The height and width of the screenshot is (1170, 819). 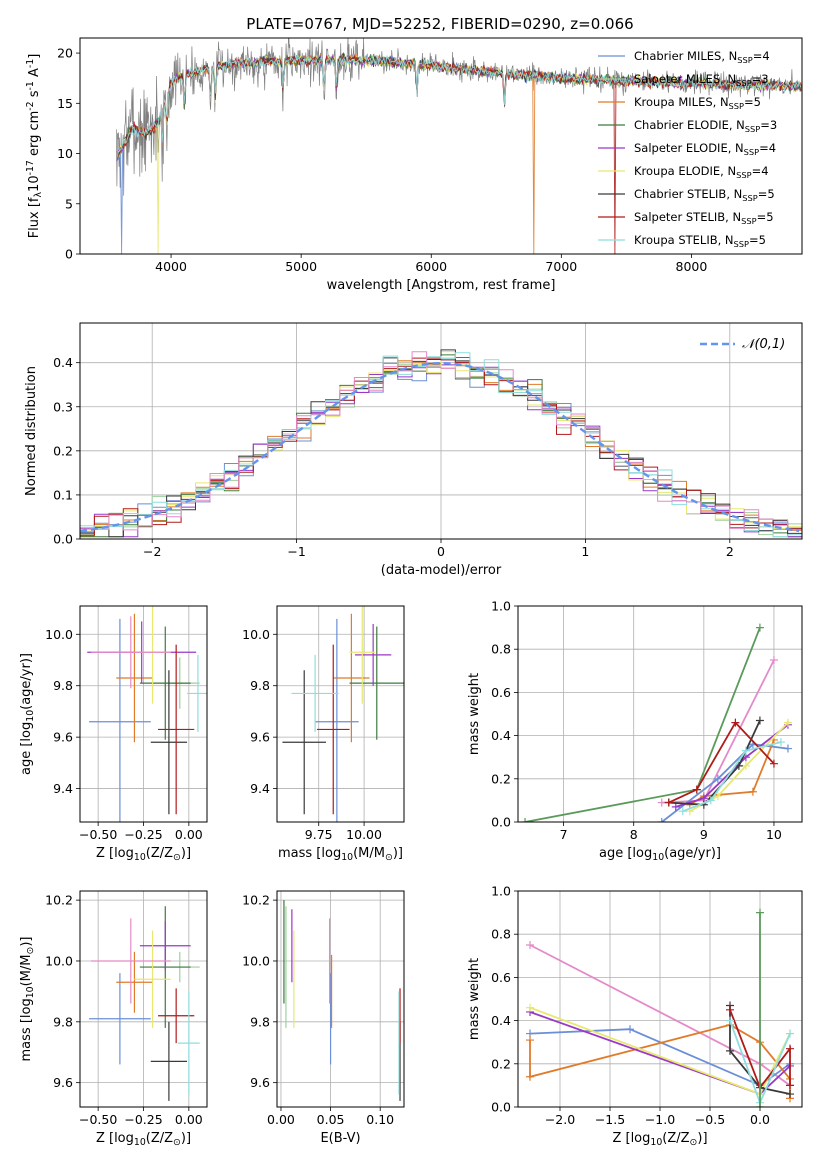 I want to click on histogram-salpeter-stelib, so click(x=441, y=446).